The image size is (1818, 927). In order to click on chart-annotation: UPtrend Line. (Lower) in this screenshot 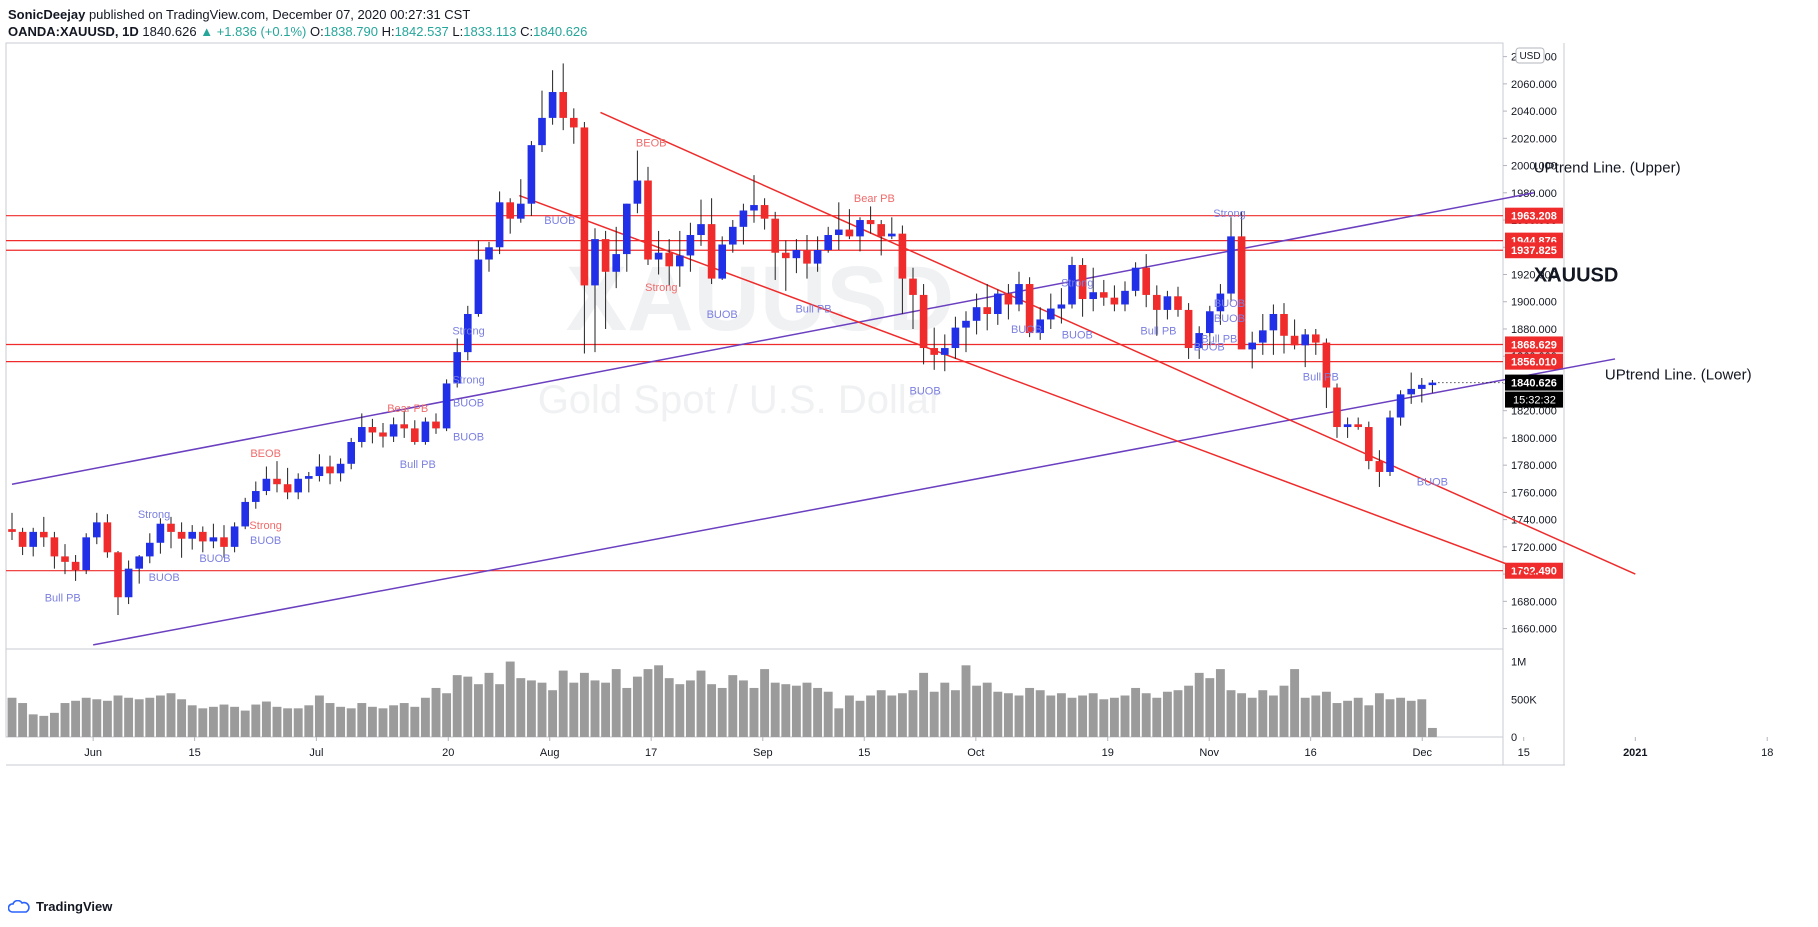, I will do `click(1678, 374)`.